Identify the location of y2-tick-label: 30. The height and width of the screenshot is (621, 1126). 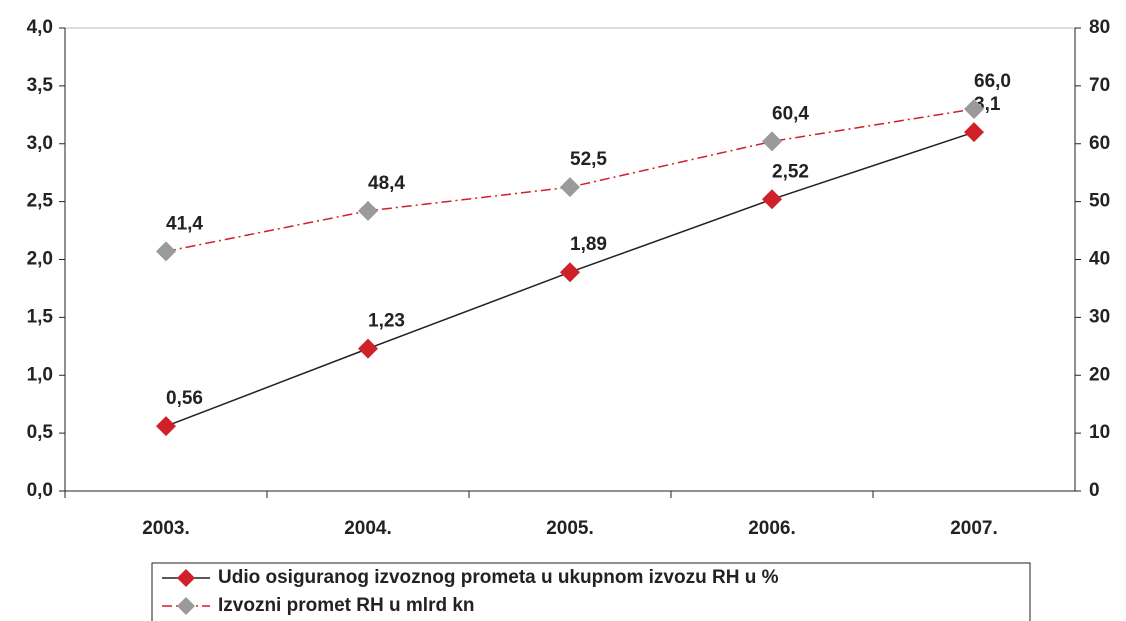
(1099, 316).